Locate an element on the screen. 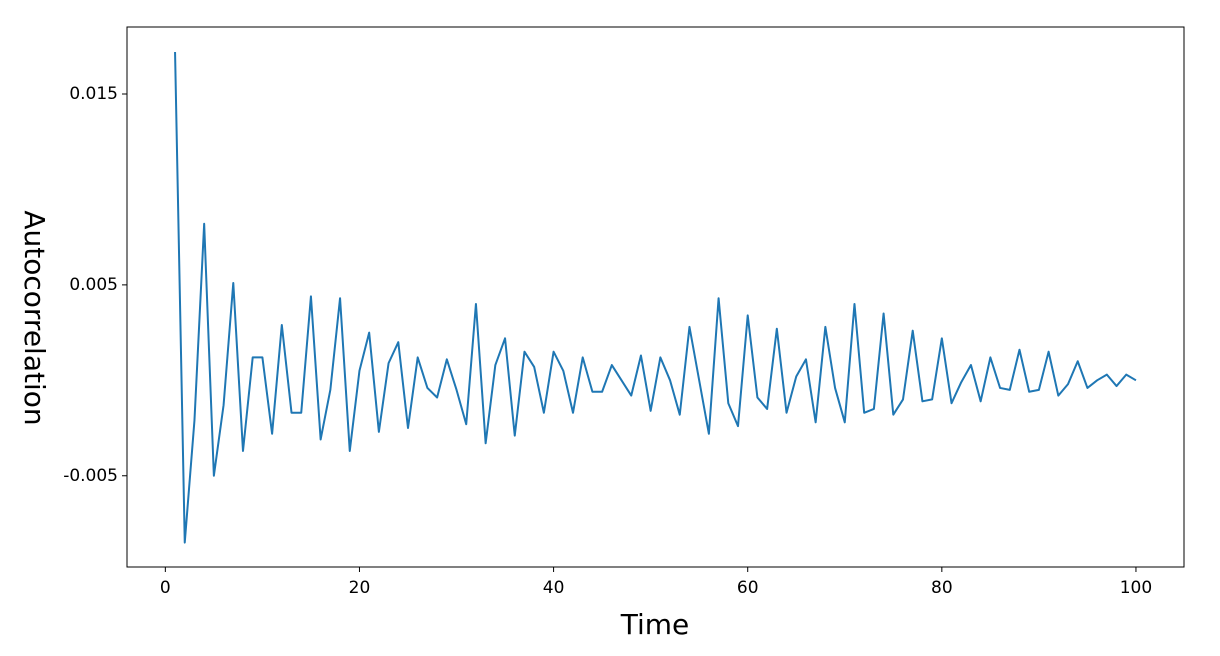 Image resolution: width=1220 pixels, height=656 pixels. x-tick-label: 100 is located at coordinates (1136, 588).